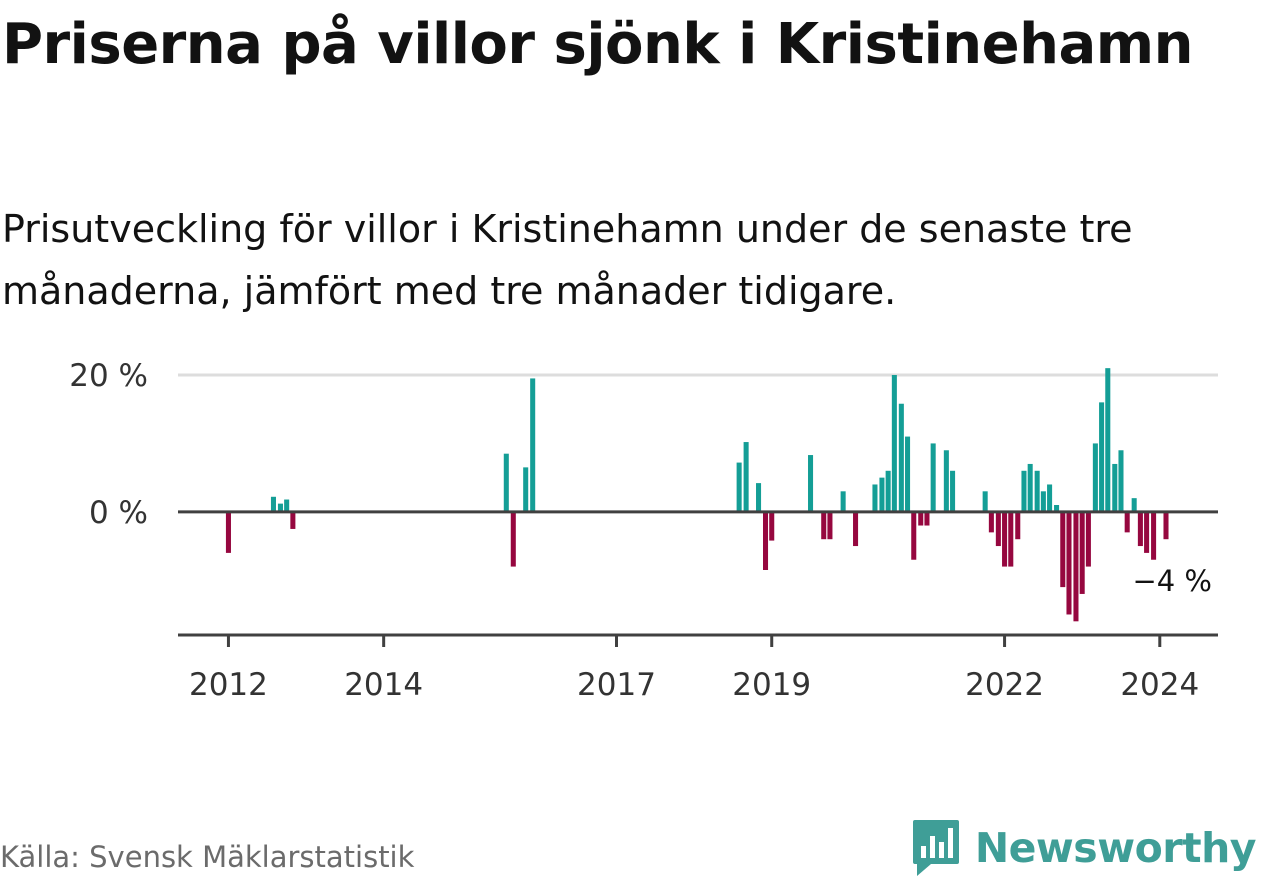 This screenshot has height=879, width=1262. Describe the element at coordinates (207, 857) in the screenshot. I see `source-note: Källa: Svensk Mäklarstatistik` at that location.